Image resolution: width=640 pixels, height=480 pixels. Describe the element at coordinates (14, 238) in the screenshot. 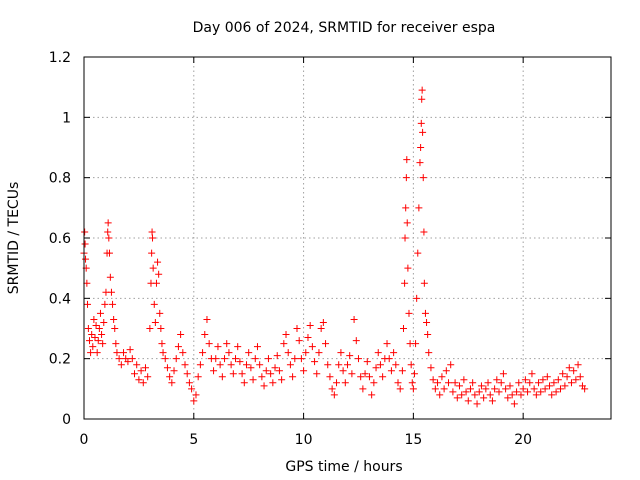

I see `y-axis-title: SRMTID / TECUs` at that location.